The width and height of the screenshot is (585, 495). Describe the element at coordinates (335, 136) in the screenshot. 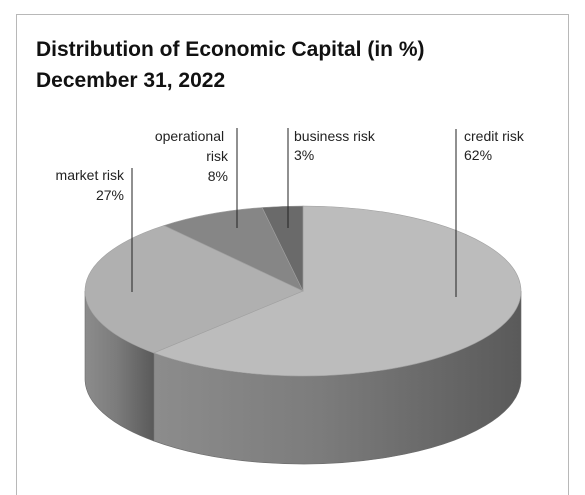

I see `label-business-risk-name: business risk` at that location.